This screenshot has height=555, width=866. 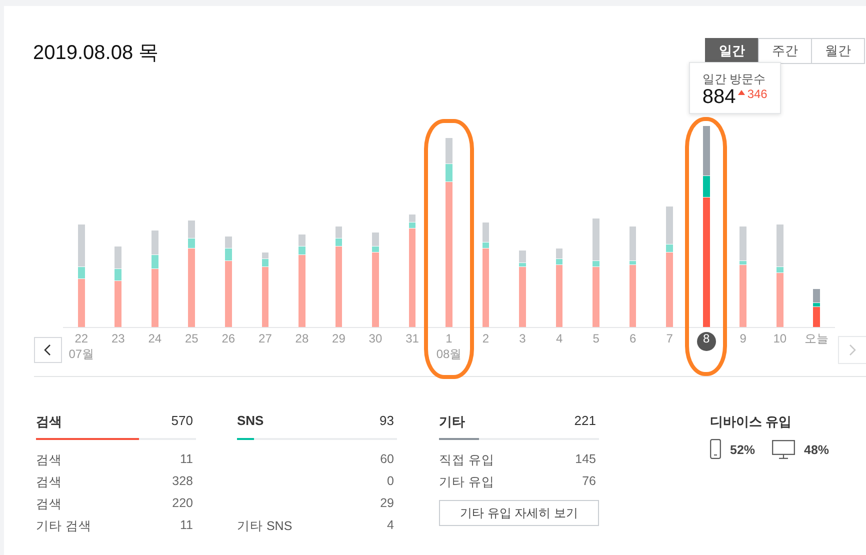 What do you see at coordinates (522, 338) in the screenshot?
I see `x-tick-label: 3` at bounding box center [522, 338].